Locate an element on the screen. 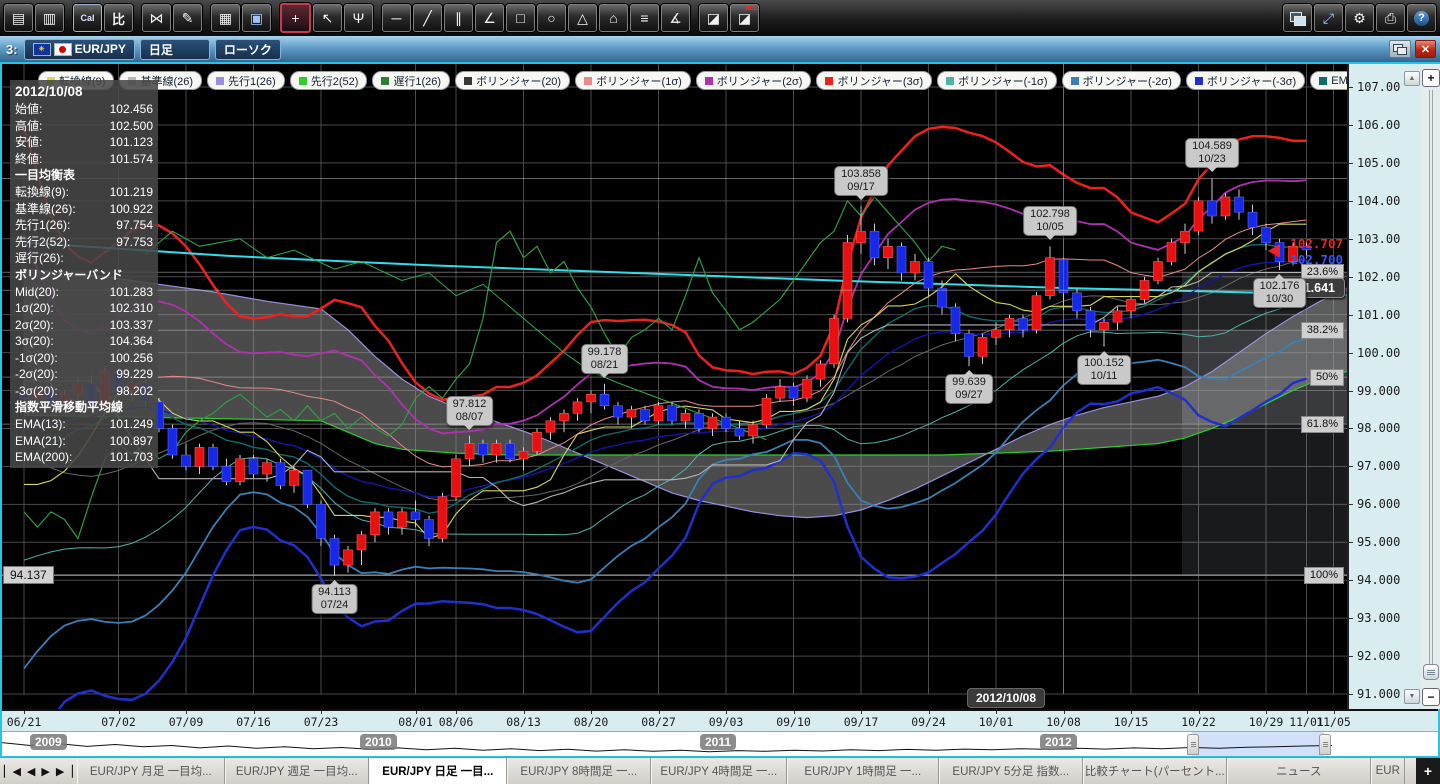 This screenshot has width=1440, height=784. history-navigator: 2009 2010 2011 2012 is located at coordinates (720, 743).